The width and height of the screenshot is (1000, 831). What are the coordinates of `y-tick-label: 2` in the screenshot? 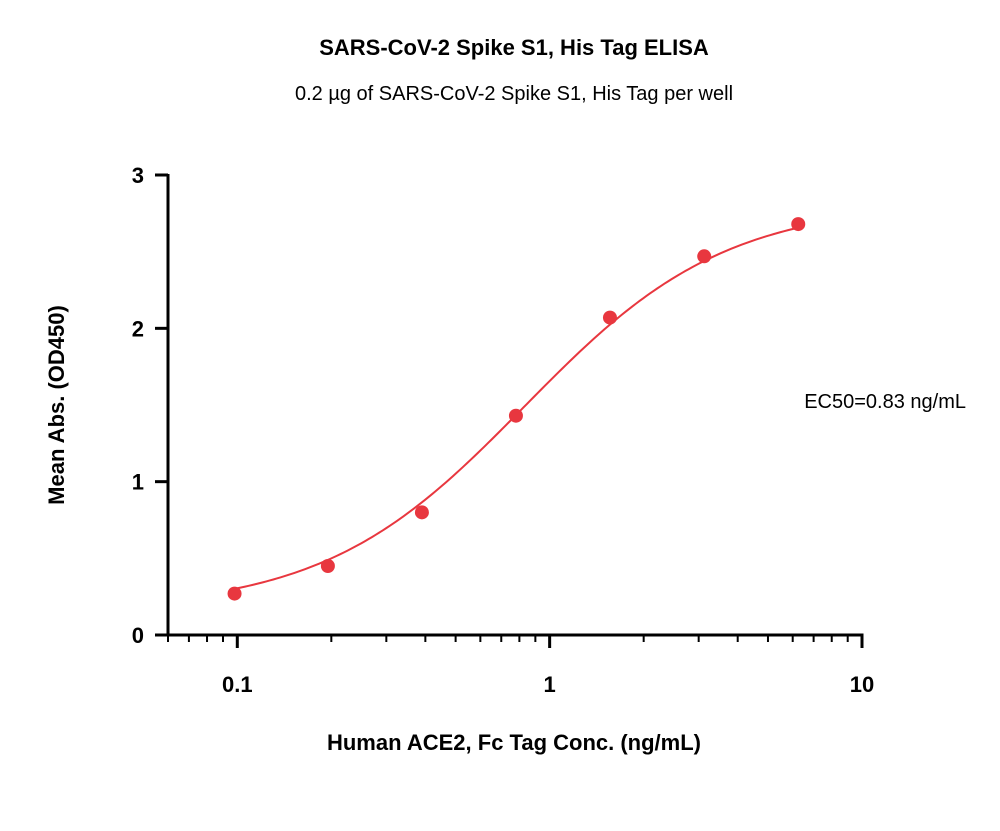 It's located at (138, 328).